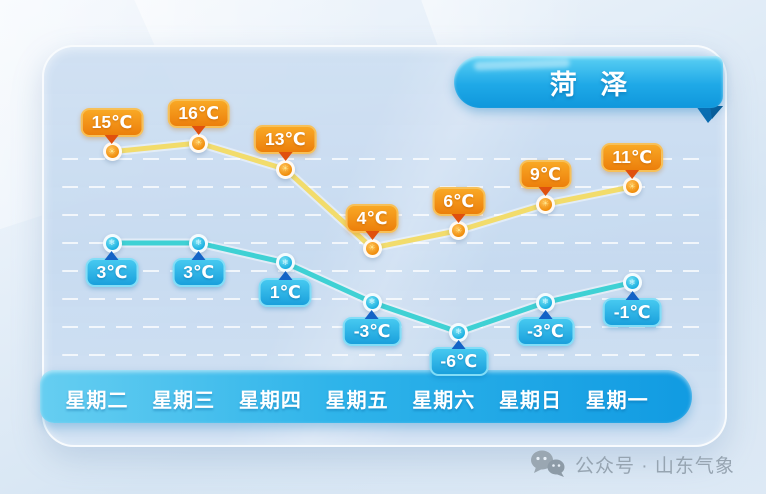 This screenshot has height=494, width=766. What do you see at coordinates (709, 114) in the screenshot?
I see `ribbon-fold` at bounding box center [709, 114].